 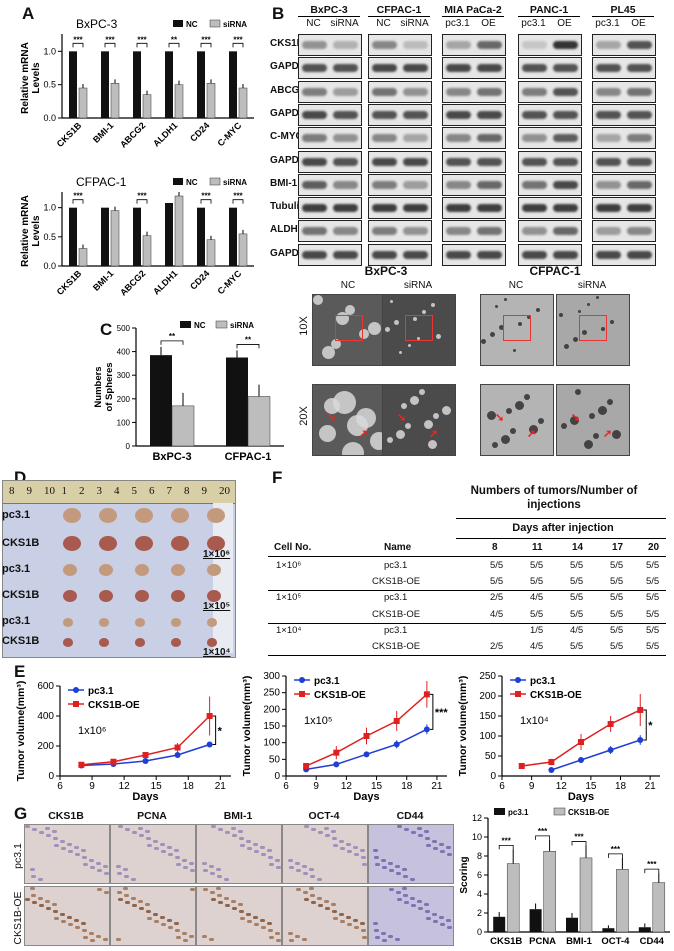 What do you see at coordinates (103, 132) in the screenshot?
I see `category-label: BMI-1` at bounding box center [103, 132].